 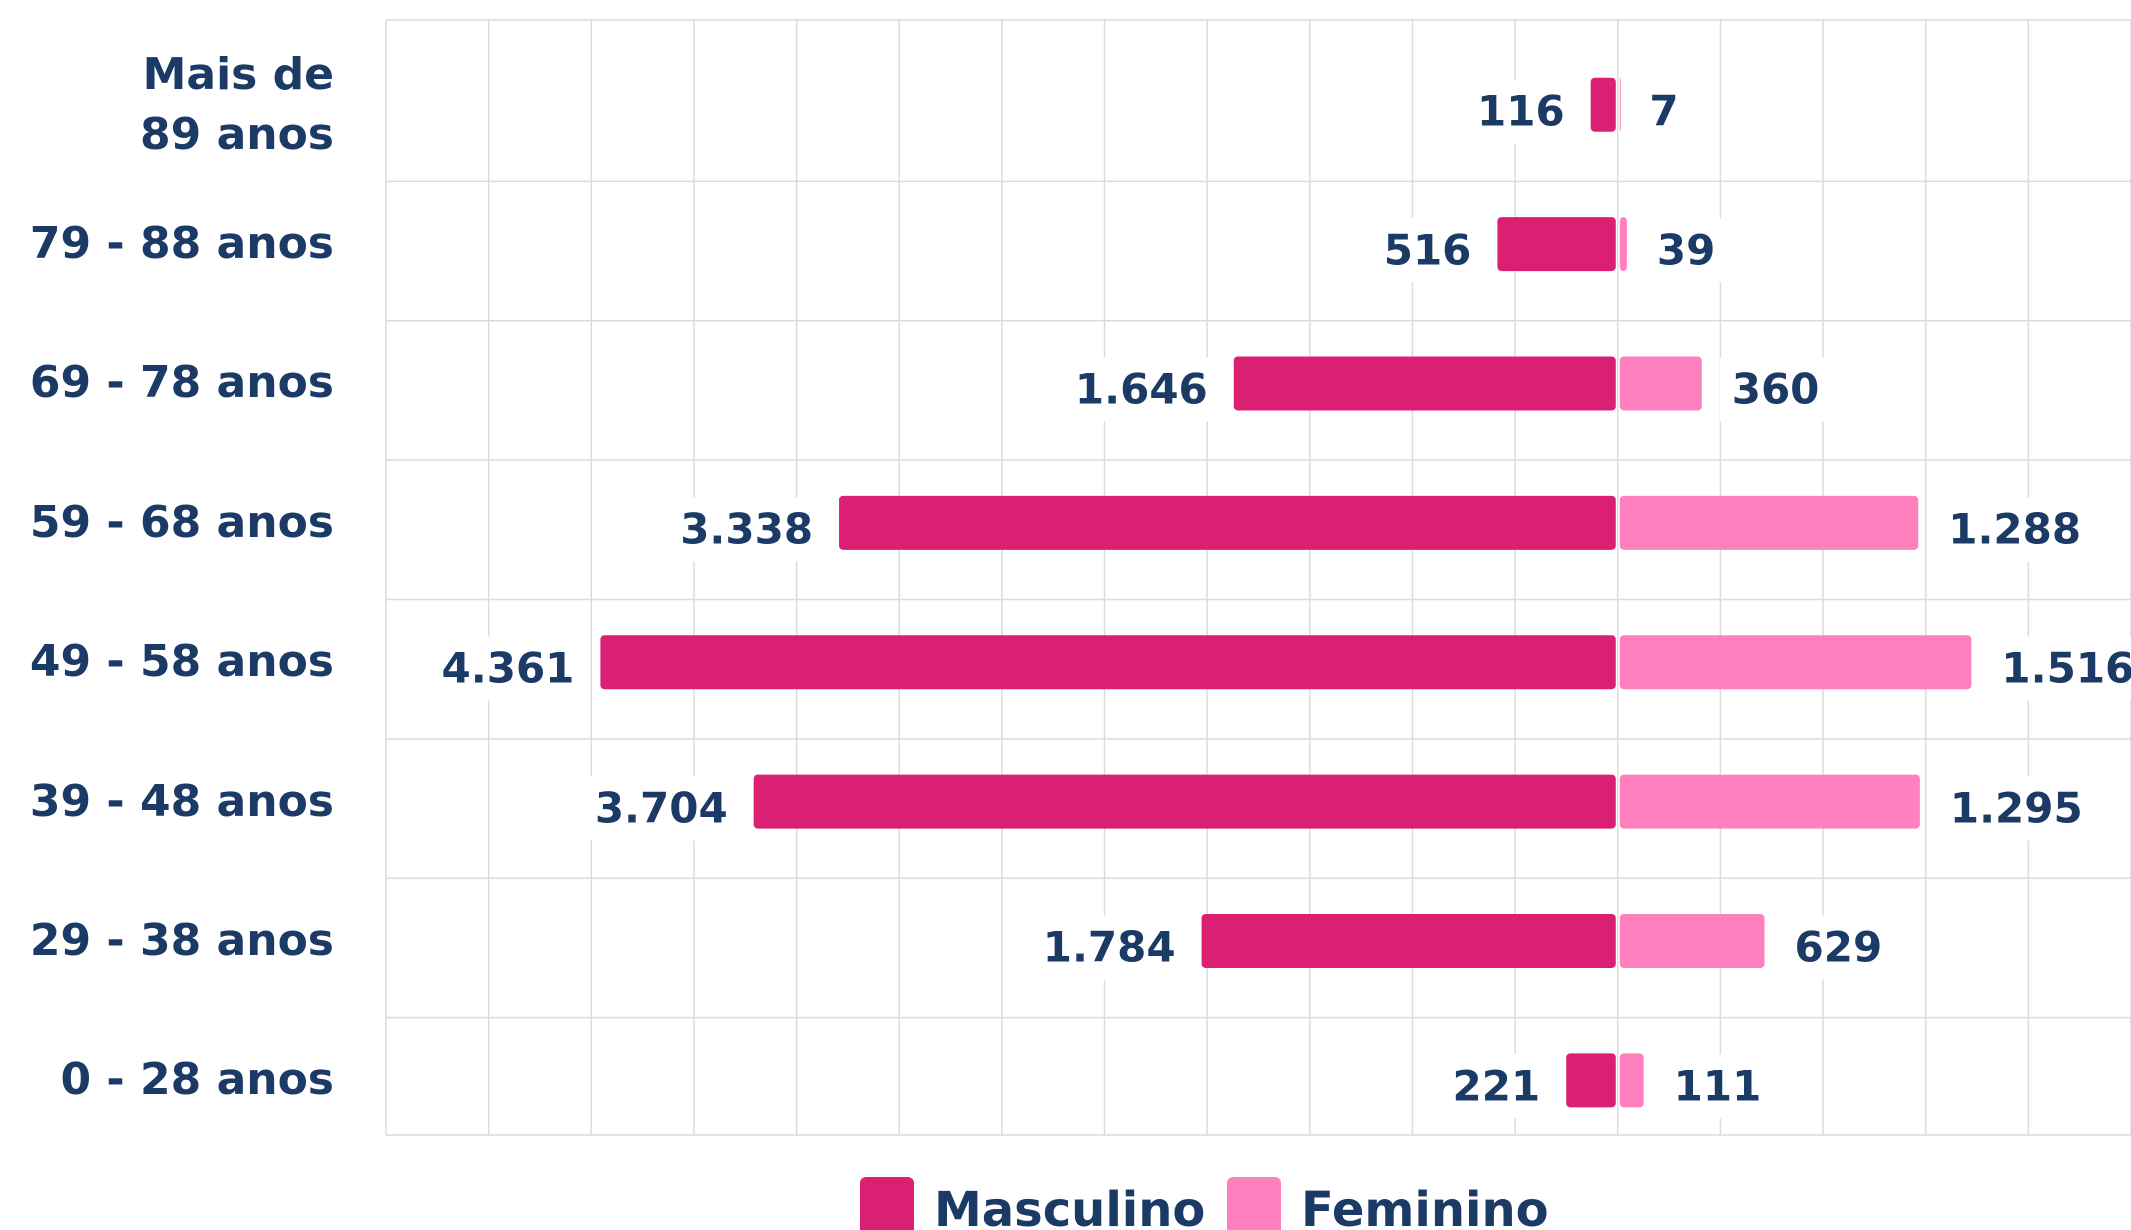 What do you see at coordinates (237, 104) in the screenshot?
I see `category-label: Mais de 89 anos` at bounding box center [237, 104].